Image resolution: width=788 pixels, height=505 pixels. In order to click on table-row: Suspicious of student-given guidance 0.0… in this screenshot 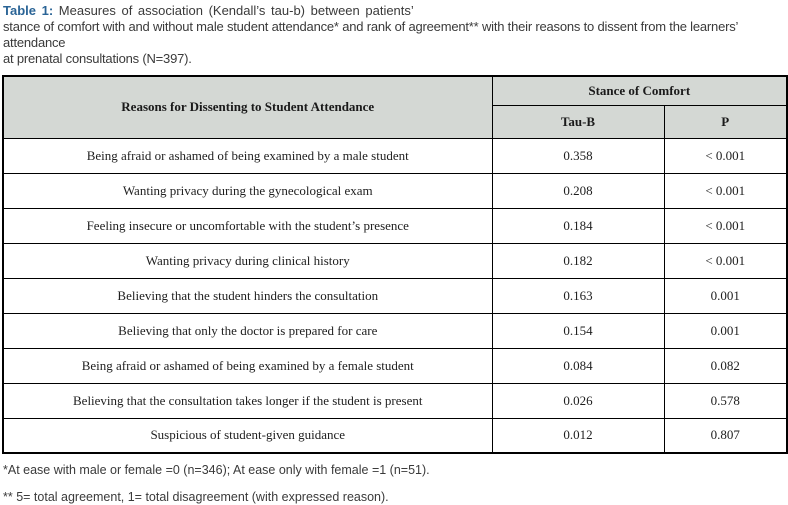, I will do `click(395, 435)`.